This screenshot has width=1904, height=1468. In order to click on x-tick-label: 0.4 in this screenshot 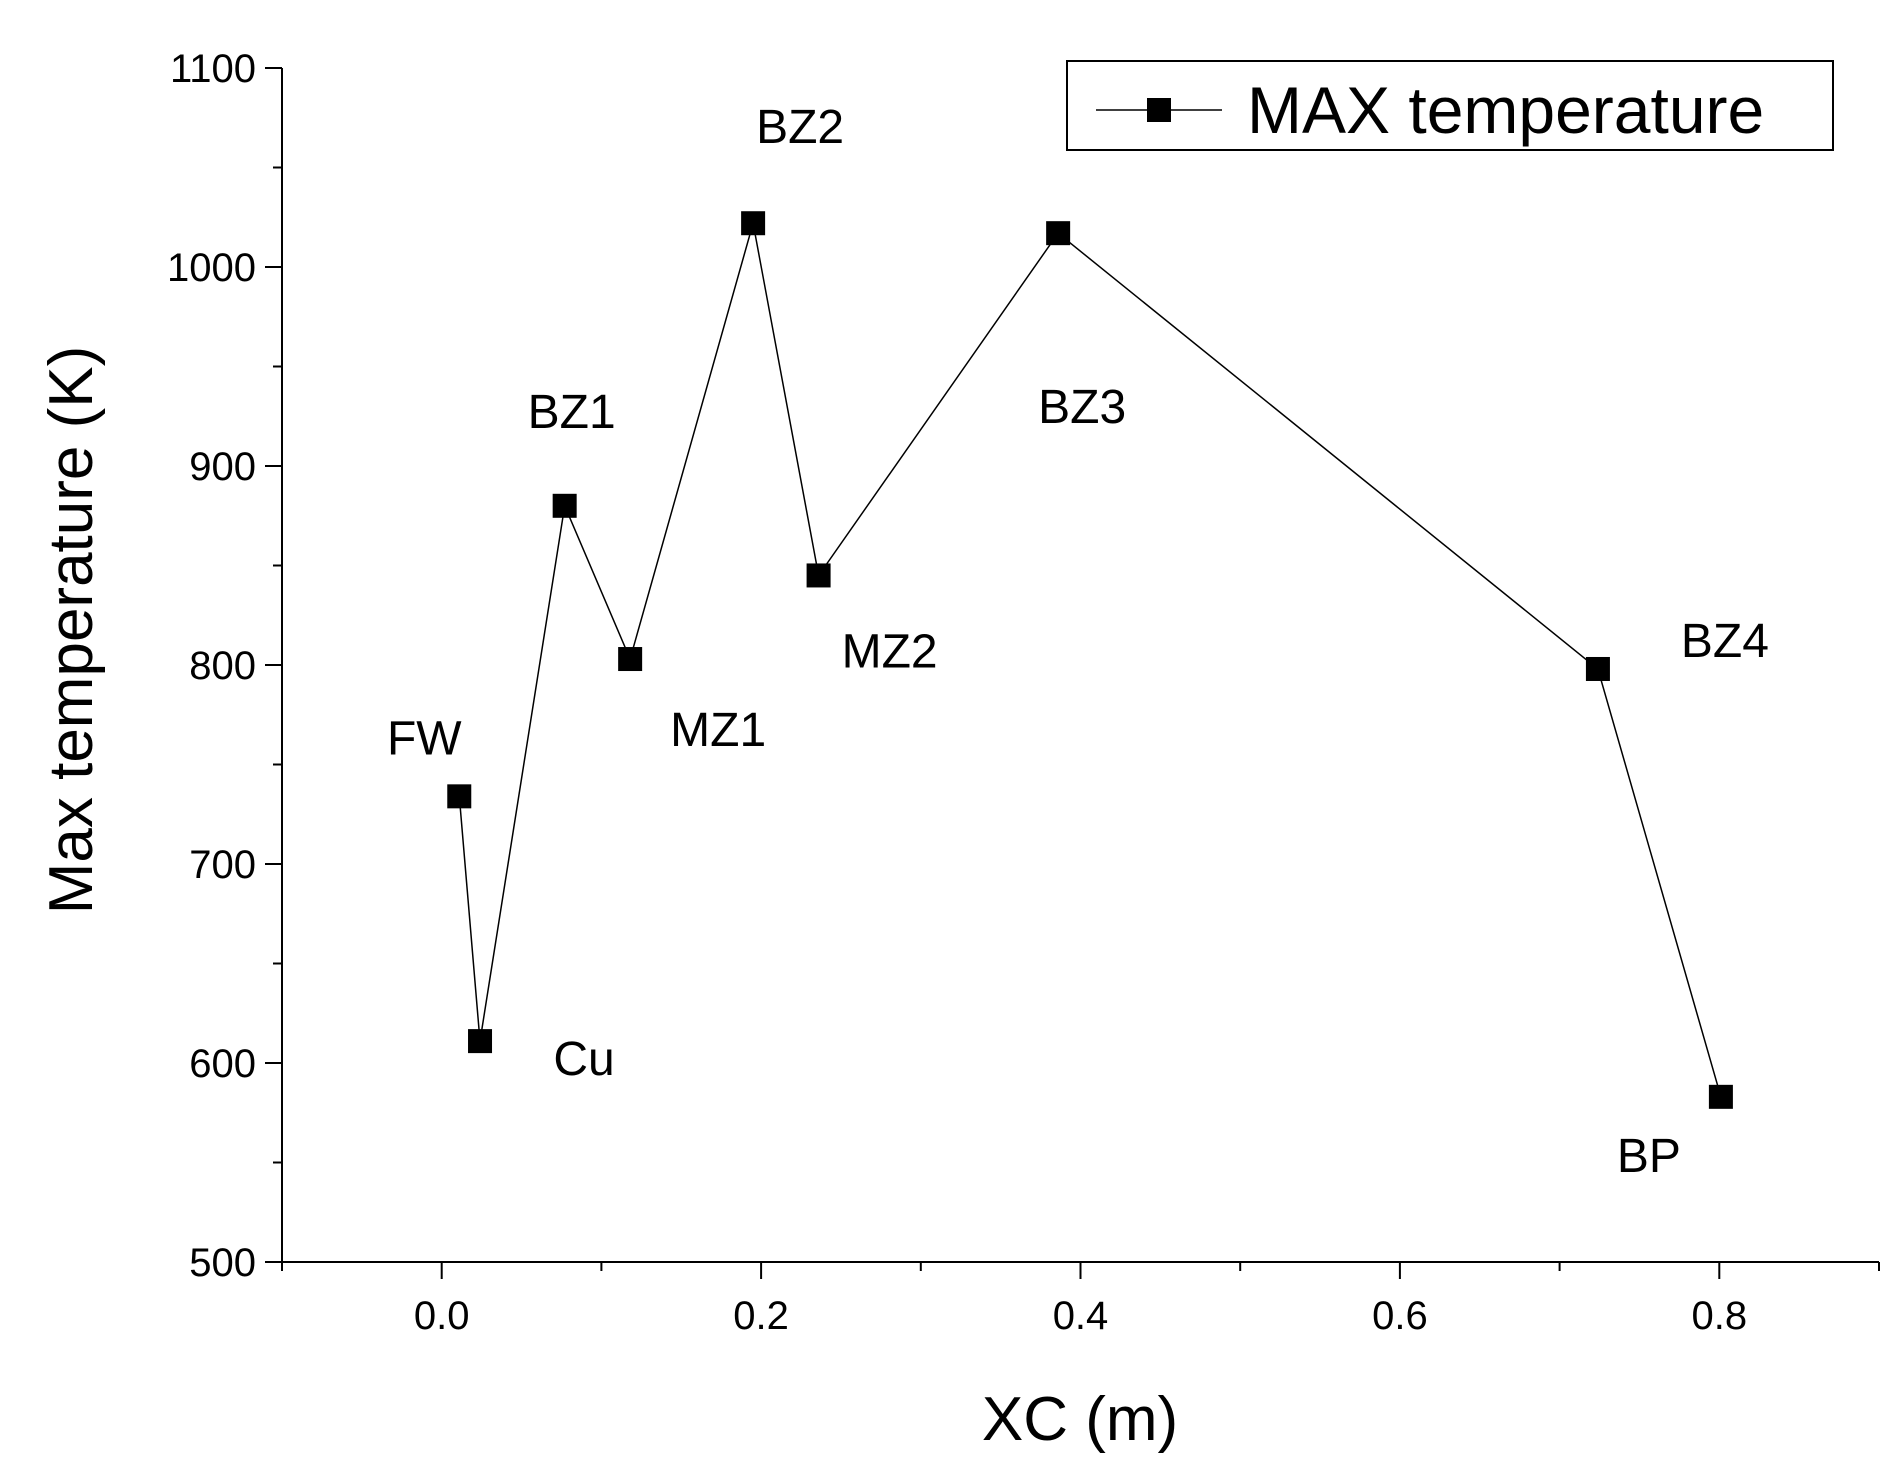, I will do `click(1081, 1316)`.